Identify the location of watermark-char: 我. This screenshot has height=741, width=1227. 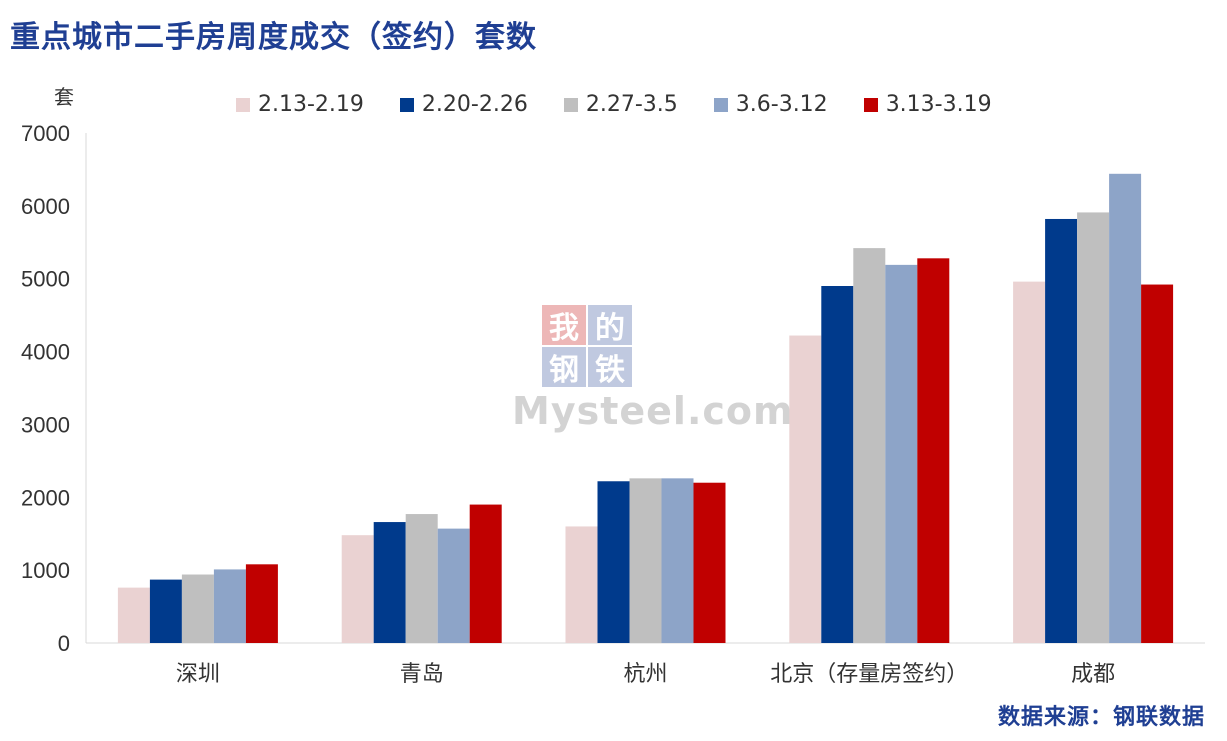
(564, 325).